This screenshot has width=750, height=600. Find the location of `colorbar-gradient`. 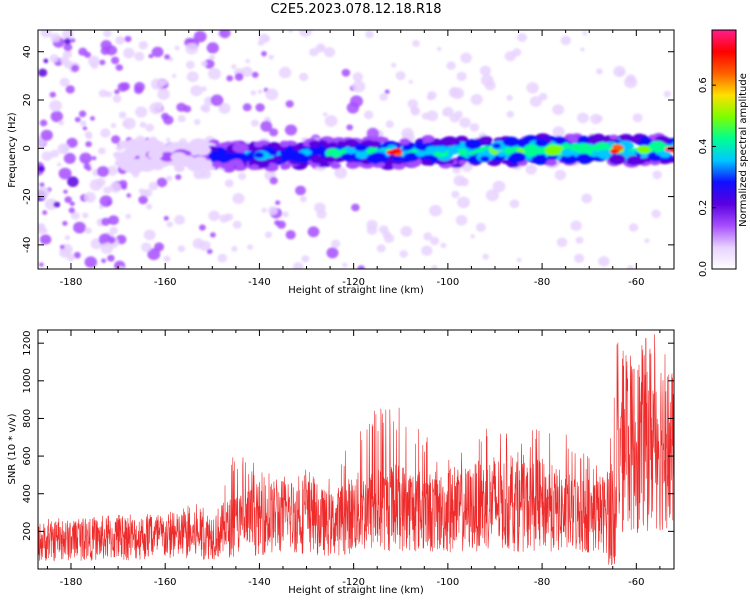

colorbar-gradient is located at coordinates (724, 149).